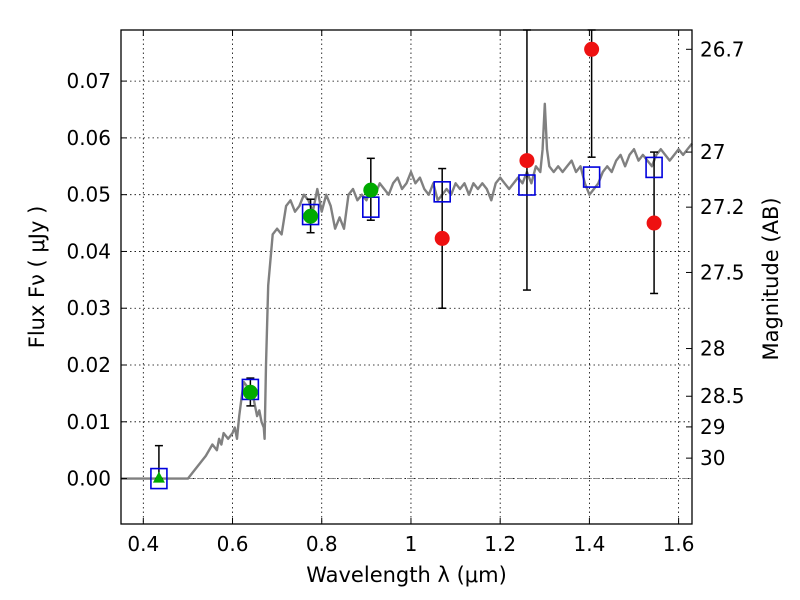 Image resolution: width=800 pixels, height=600 pixels. What do you see at coordinates (712, 152) in the screenshot?
I see `y2-tick-label: 27` at bounding box center [712, 152].